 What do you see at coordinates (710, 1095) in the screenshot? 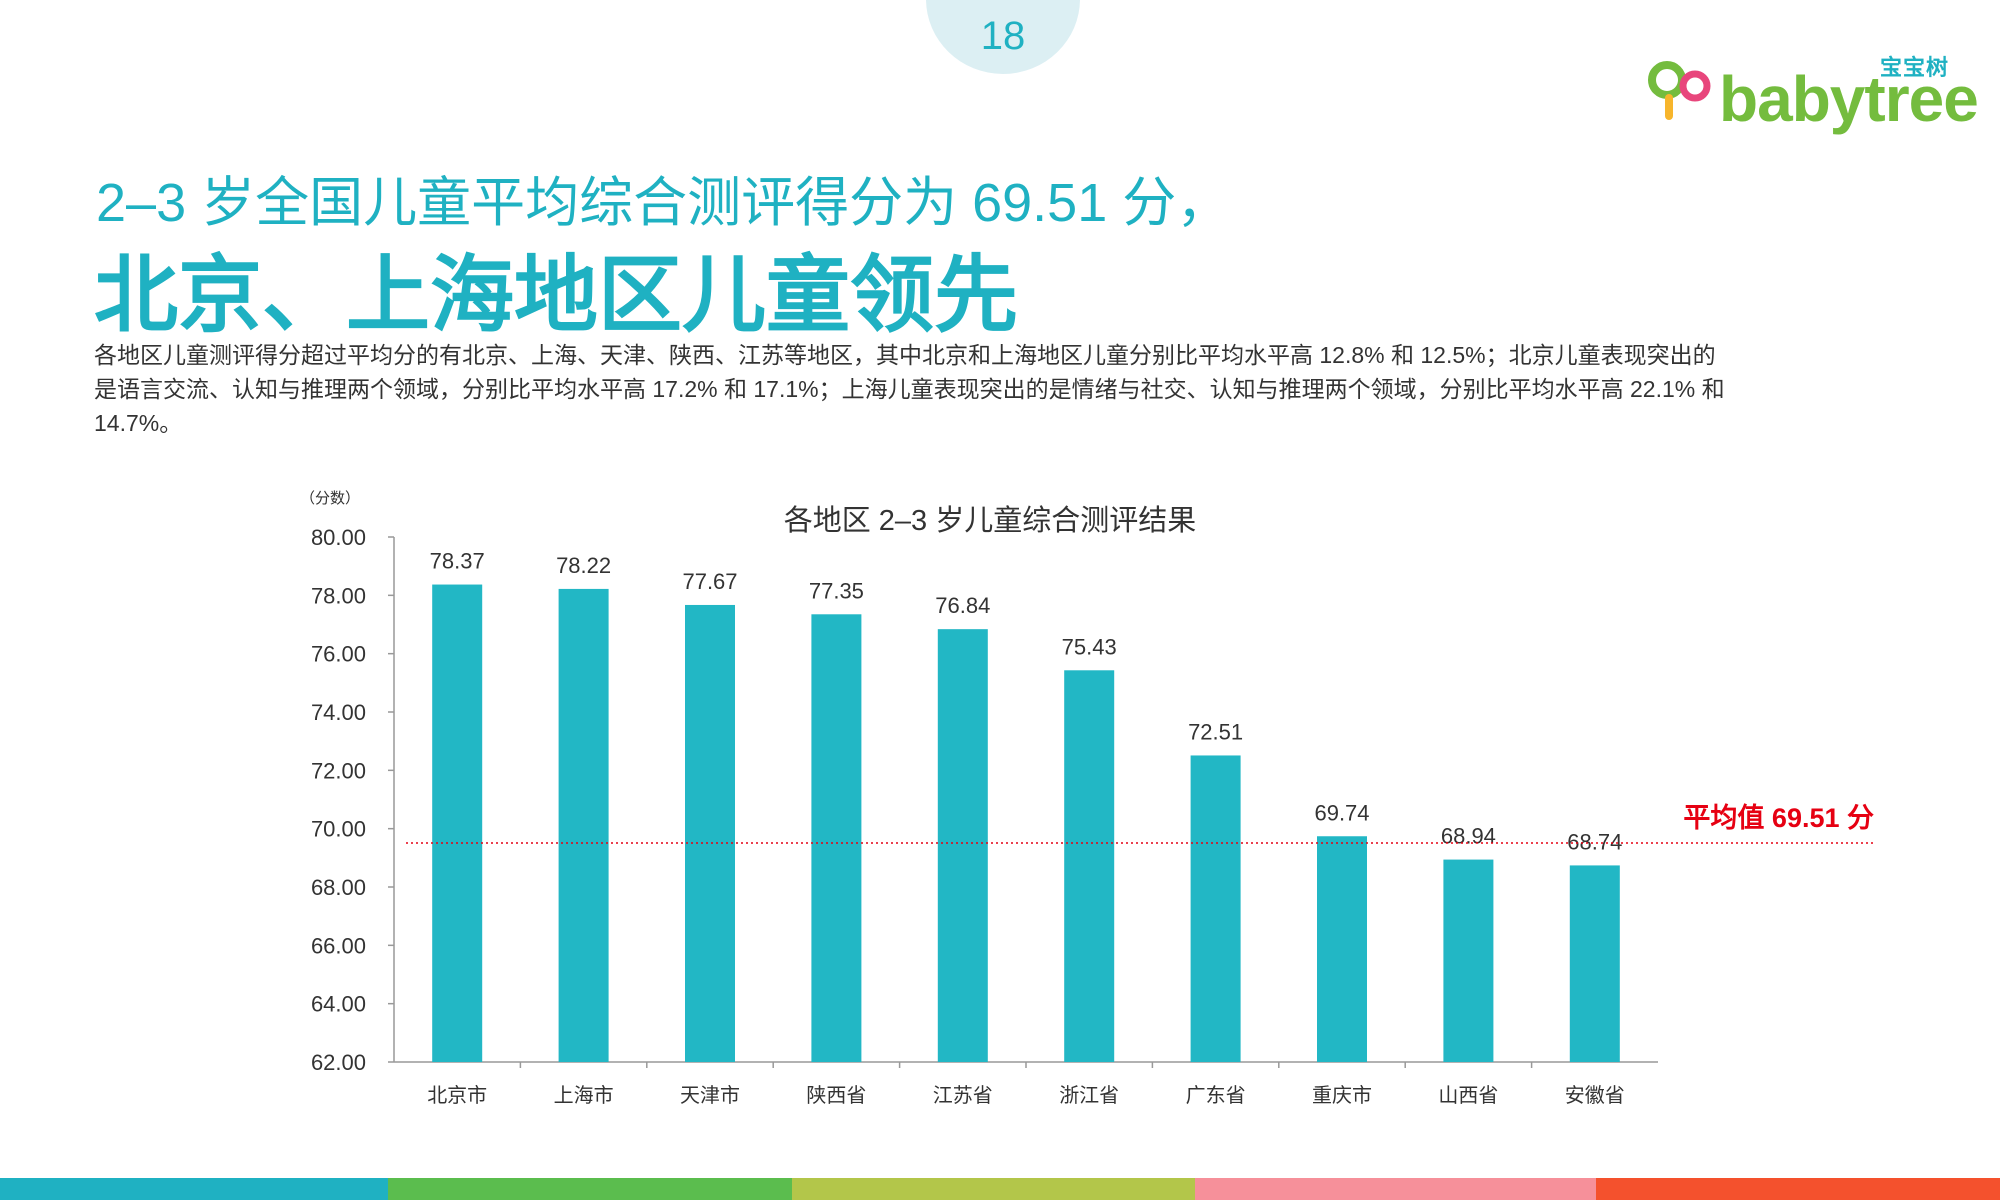
I see `x-category-label: 天津市` at bounding box center [710, 1095].